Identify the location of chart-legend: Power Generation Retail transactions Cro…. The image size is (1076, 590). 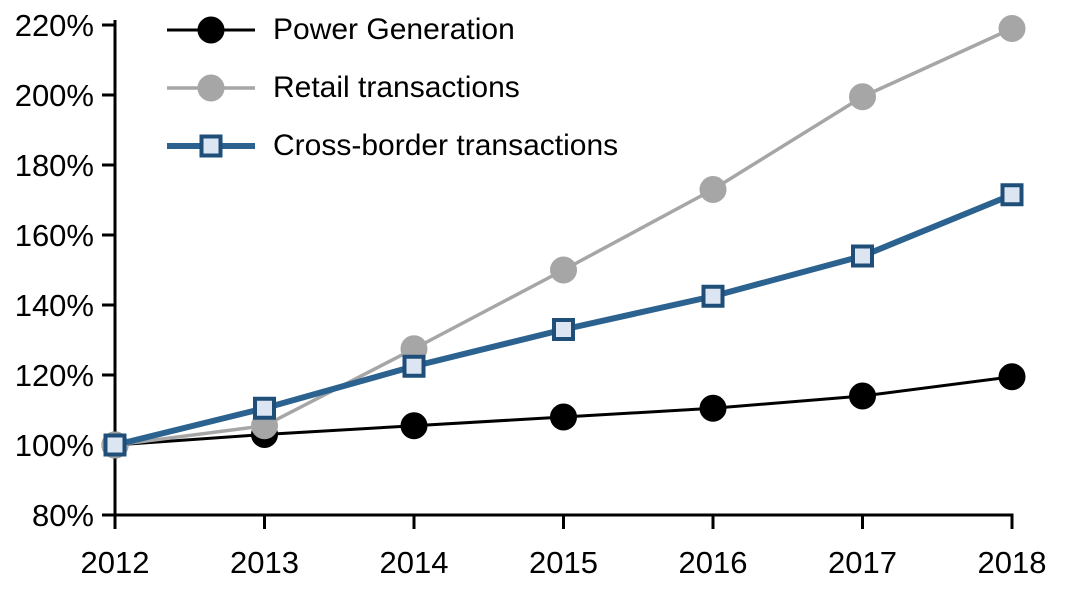
(392, 88).